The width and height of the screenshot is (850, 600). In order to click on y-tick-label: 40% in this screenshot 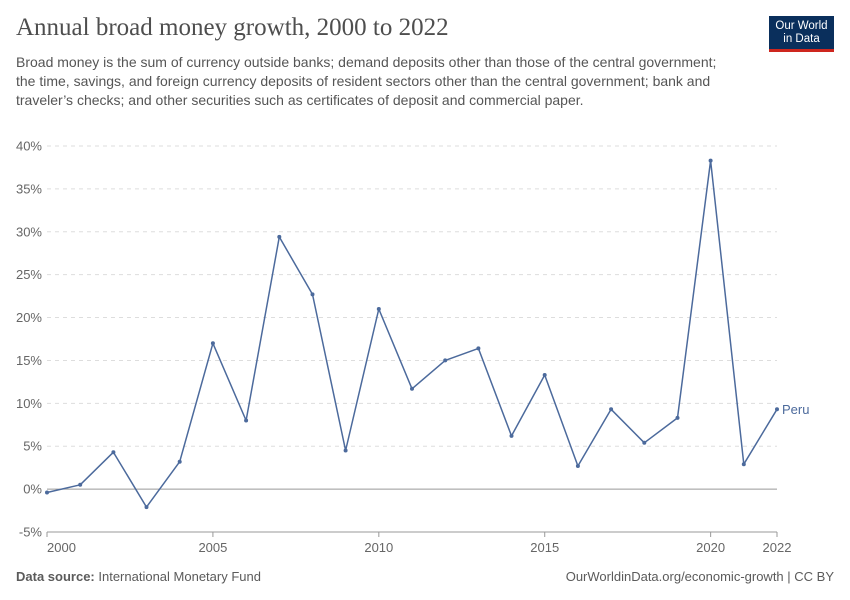, I will do `click(29, 146)`.